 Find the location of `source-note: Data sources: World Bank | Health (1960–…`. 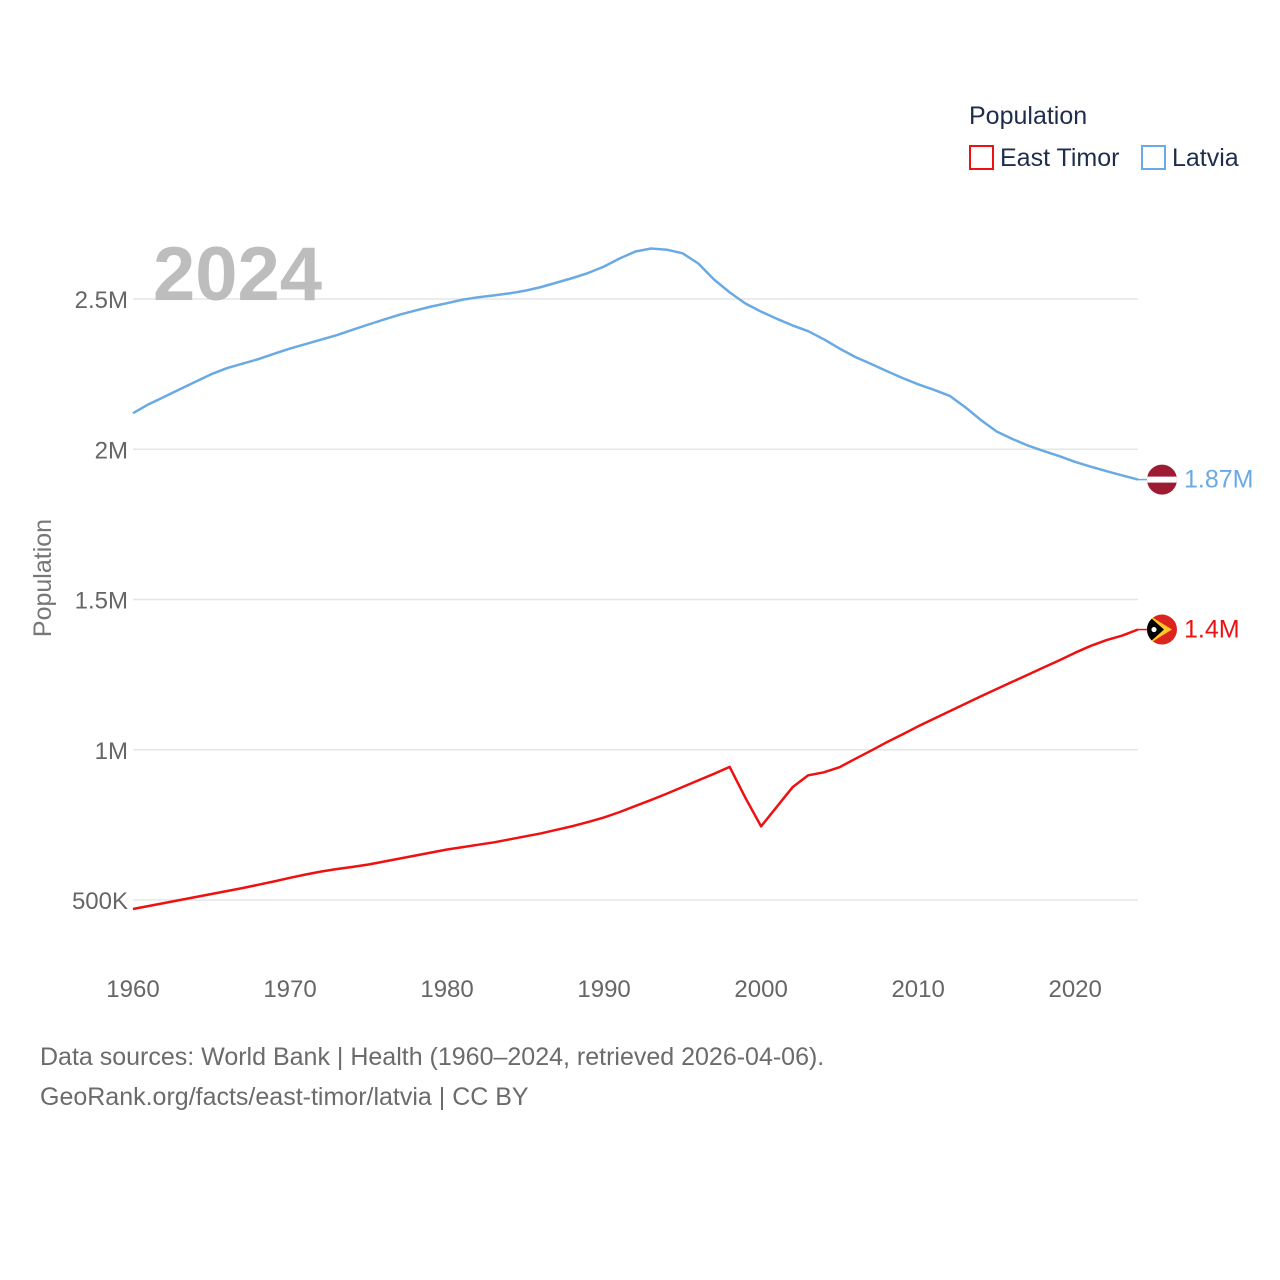

source-note: Data sources: World Bank | Health (1960–… is located at coordinates (432, 1057).